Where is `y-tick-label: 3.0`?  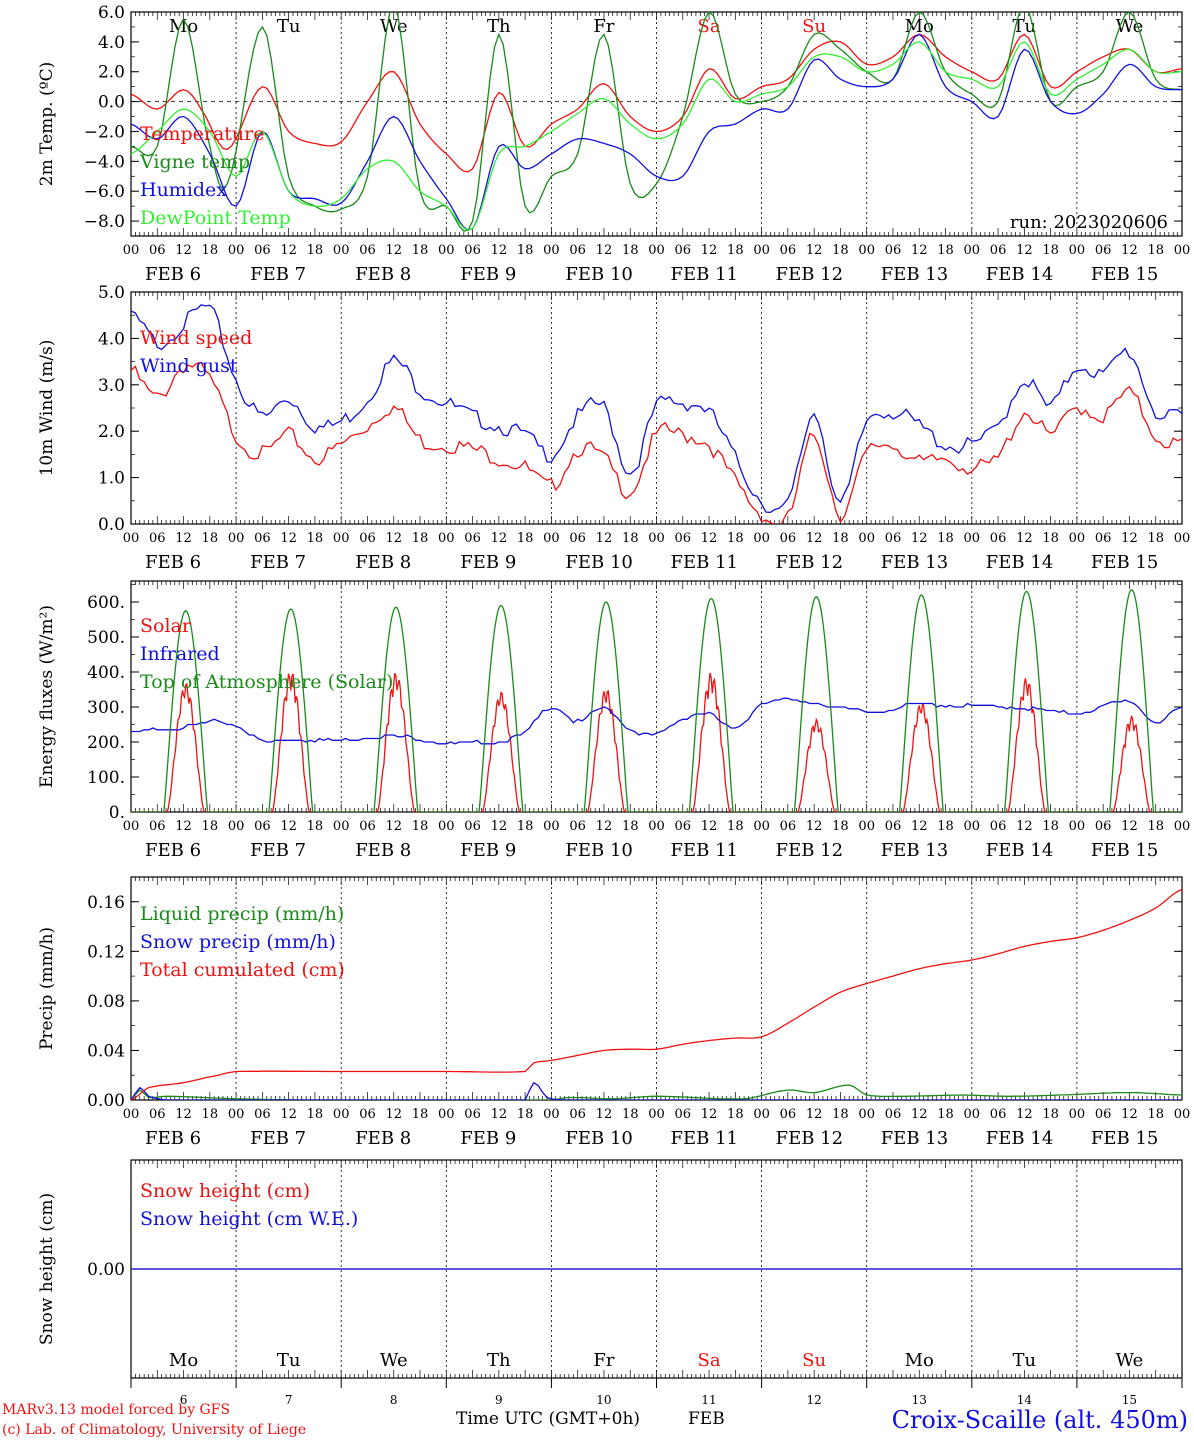
y-tick-label: 3.0 is located at coordinates (111, 386).